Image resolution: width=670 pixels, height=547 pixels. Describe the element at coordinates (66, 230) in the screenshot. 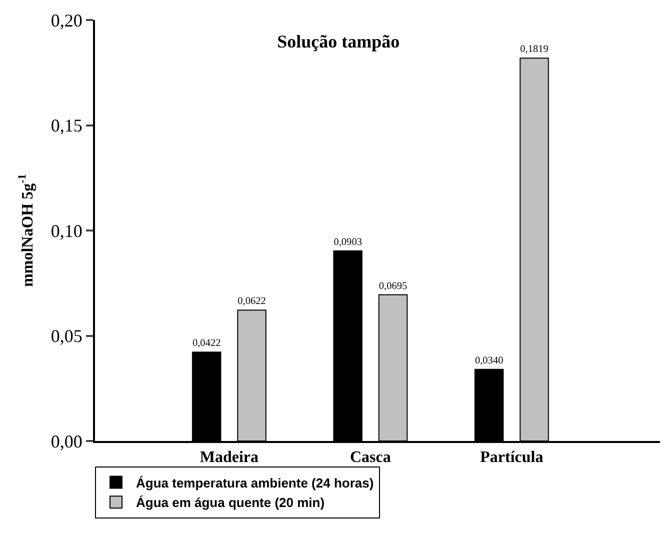

I see `y-tick-label: 0,10` at that location.